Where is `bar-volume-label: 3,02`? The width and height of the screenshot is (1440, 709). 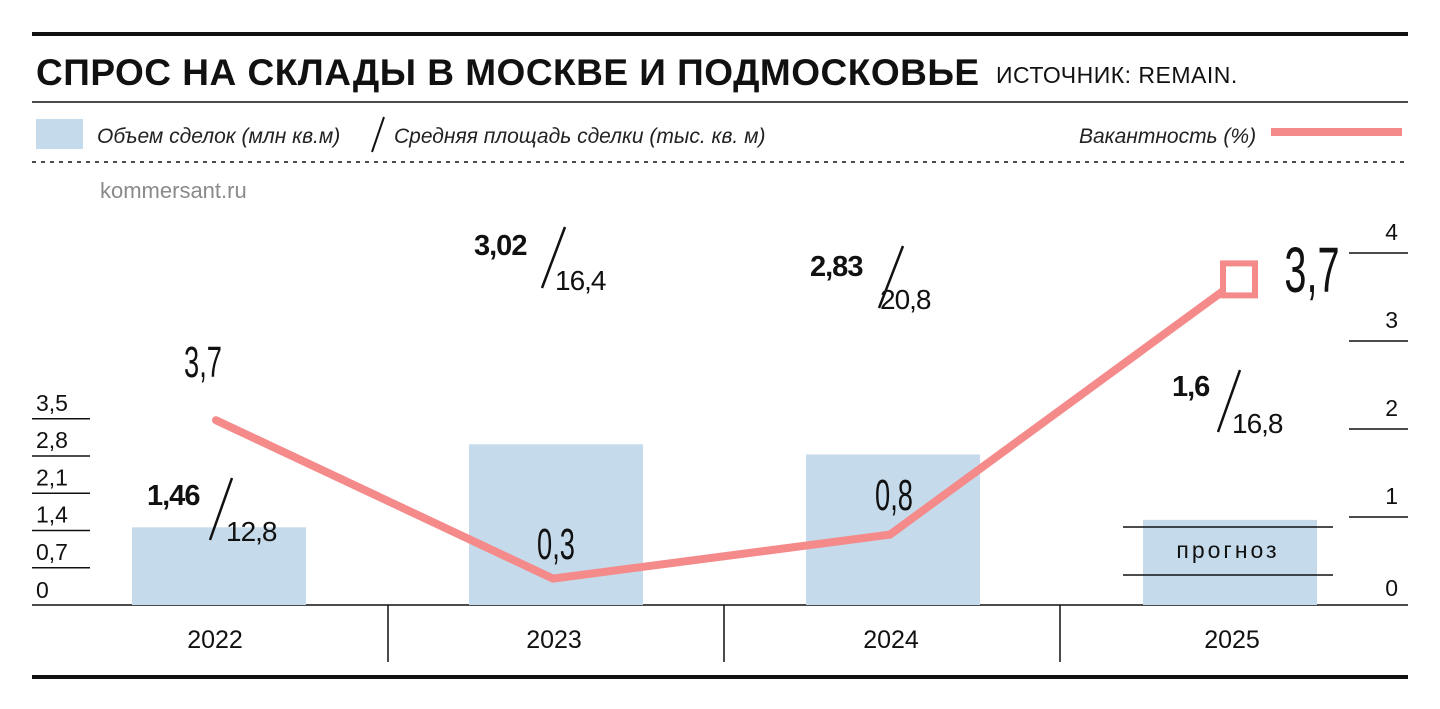 bar-volume-label: 3,02 is located at coordinates (500, 246).